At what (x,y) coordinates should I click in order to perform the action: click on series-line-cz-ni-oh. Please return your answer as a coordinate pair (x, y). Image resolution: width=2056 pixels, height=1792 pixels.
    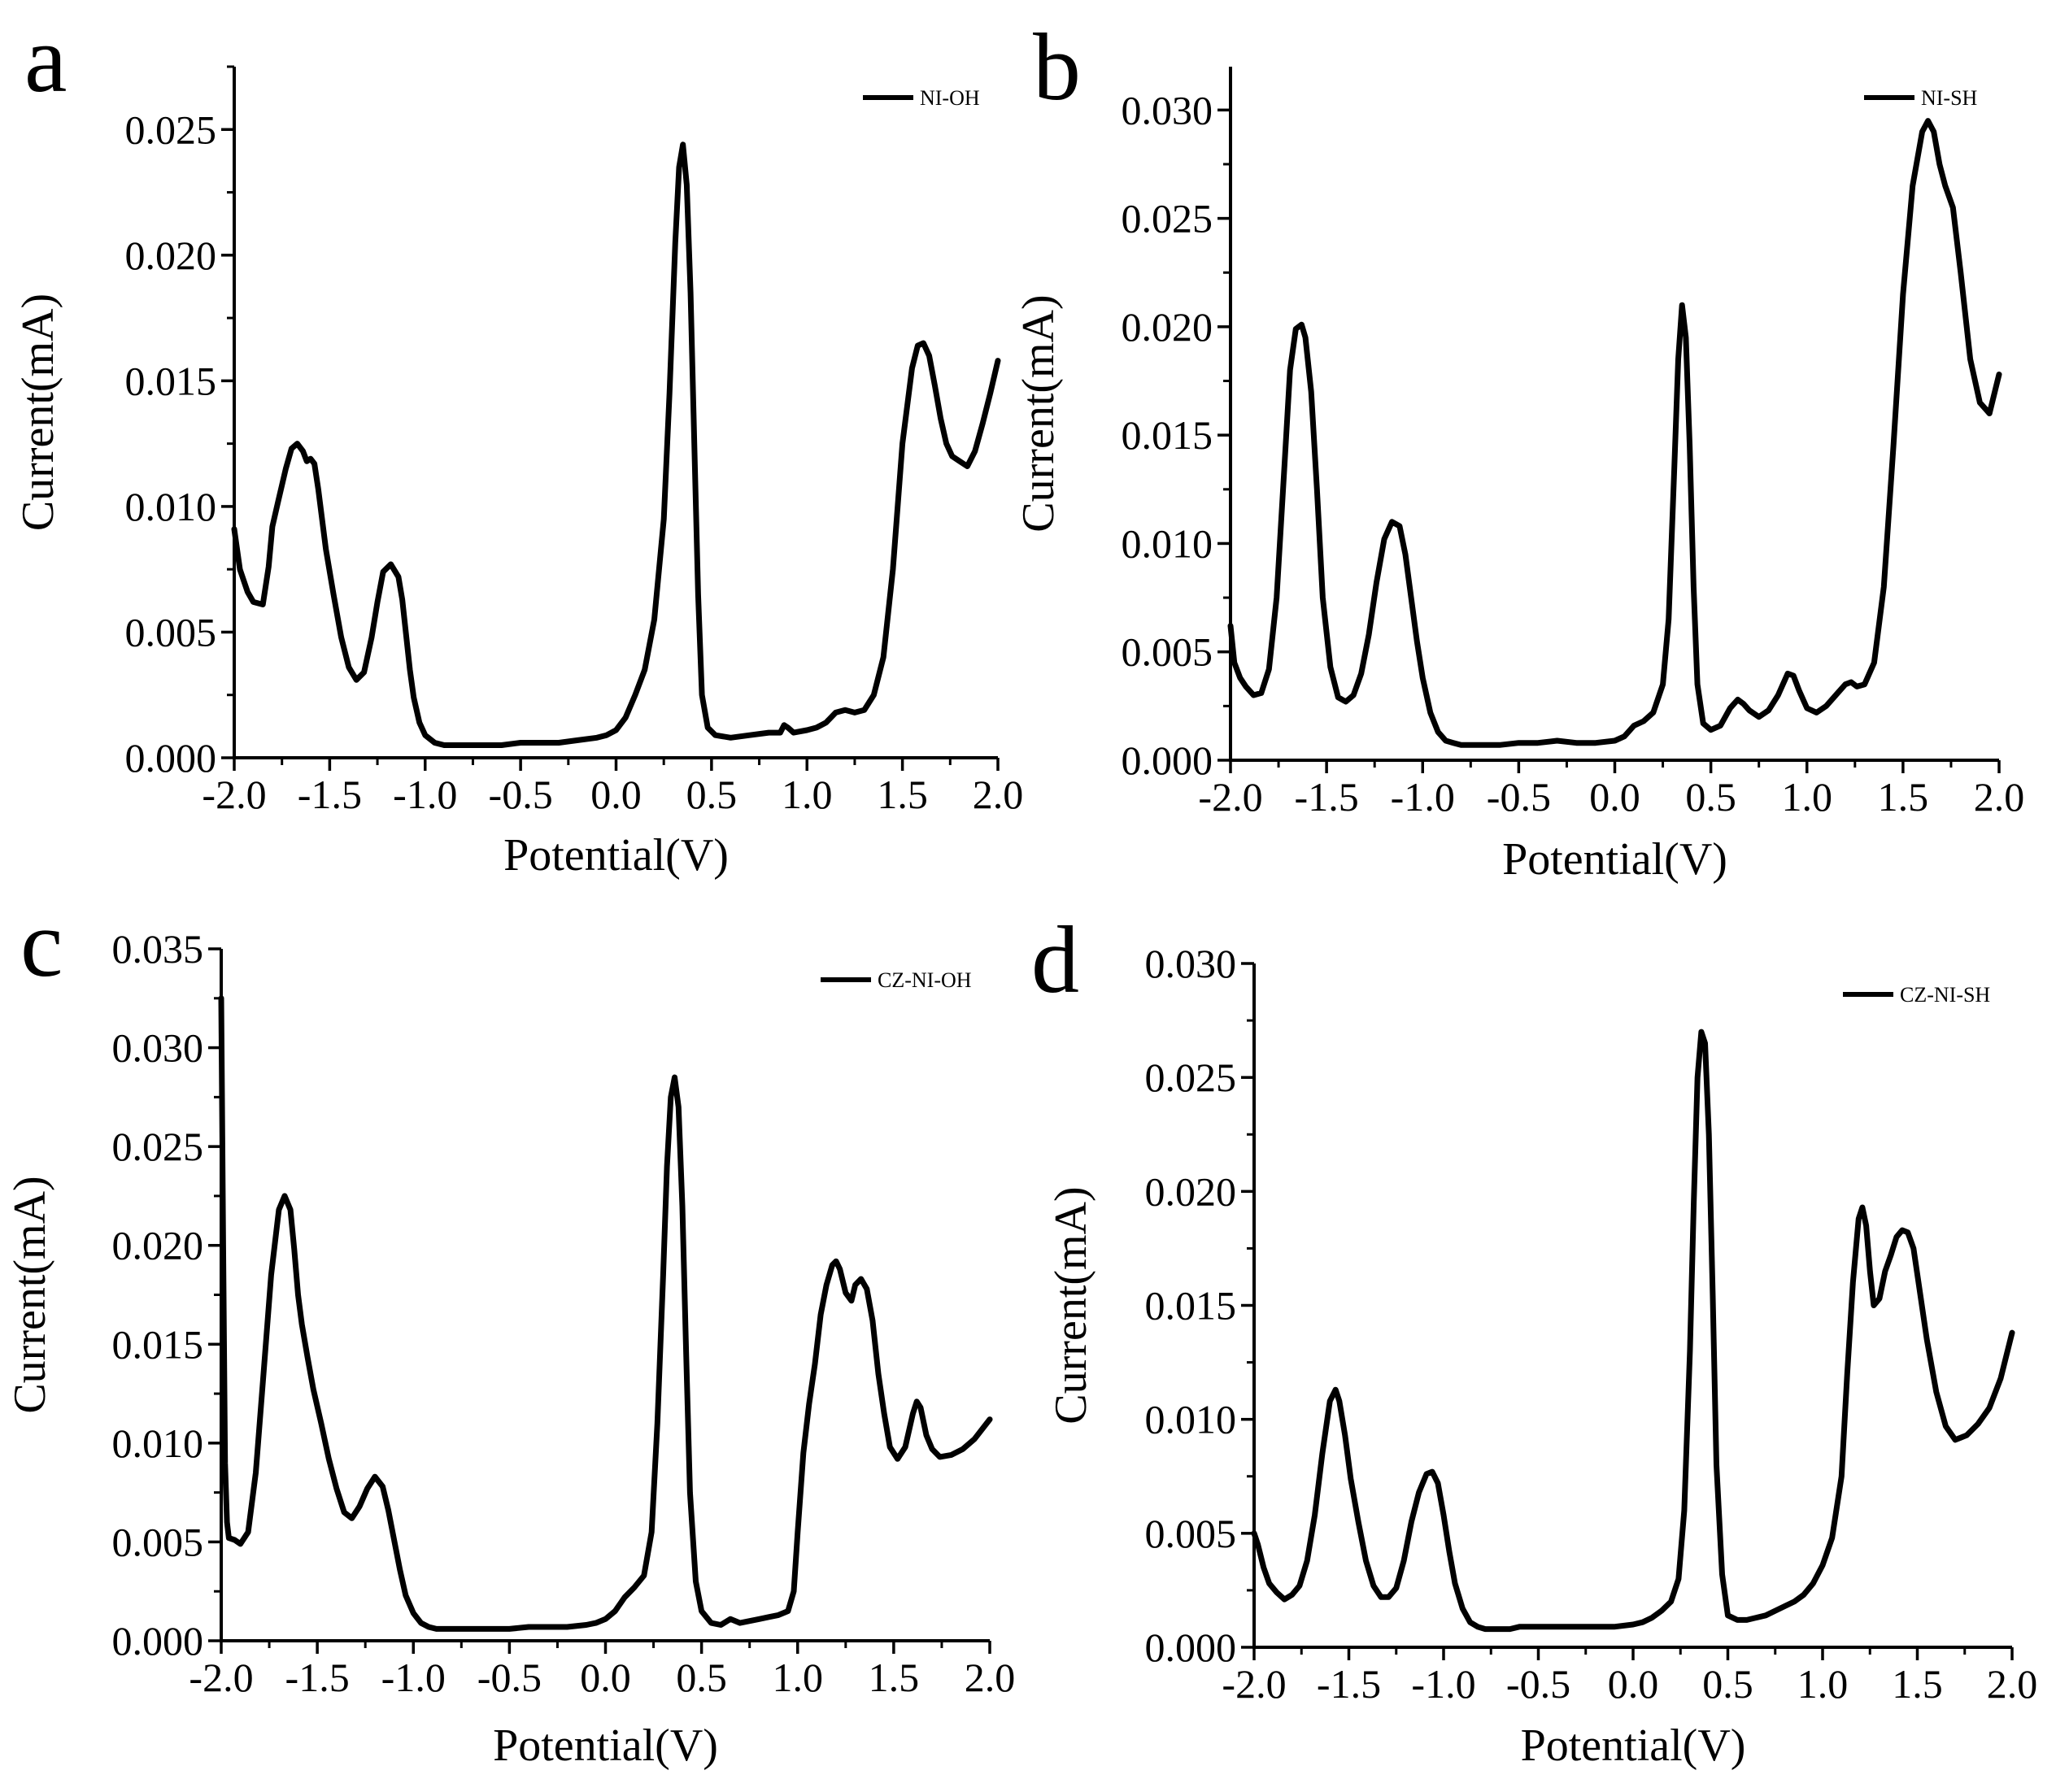
    Looking at the image, I should click on (605, 1313).